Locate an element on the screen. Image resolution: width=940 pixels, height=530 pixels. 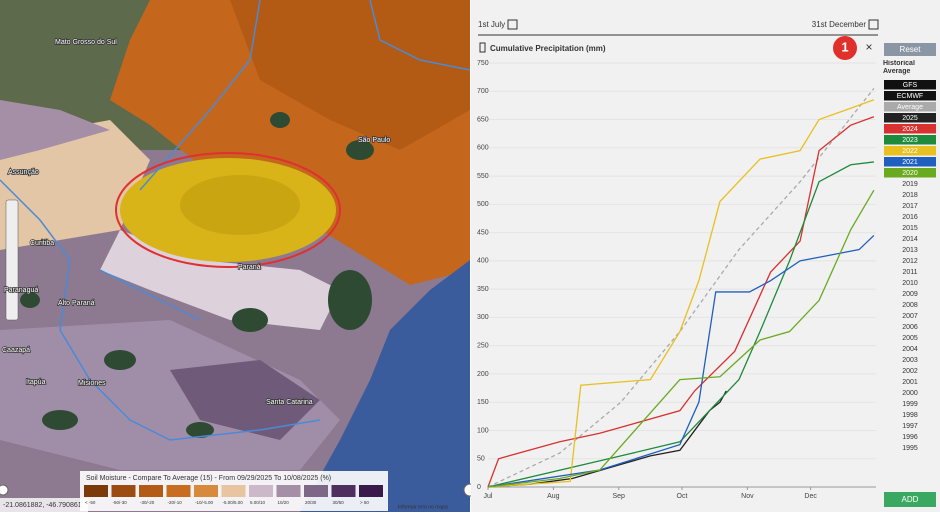
attribution-link: Informar erro no mapa is located at coordinates (423, 507).